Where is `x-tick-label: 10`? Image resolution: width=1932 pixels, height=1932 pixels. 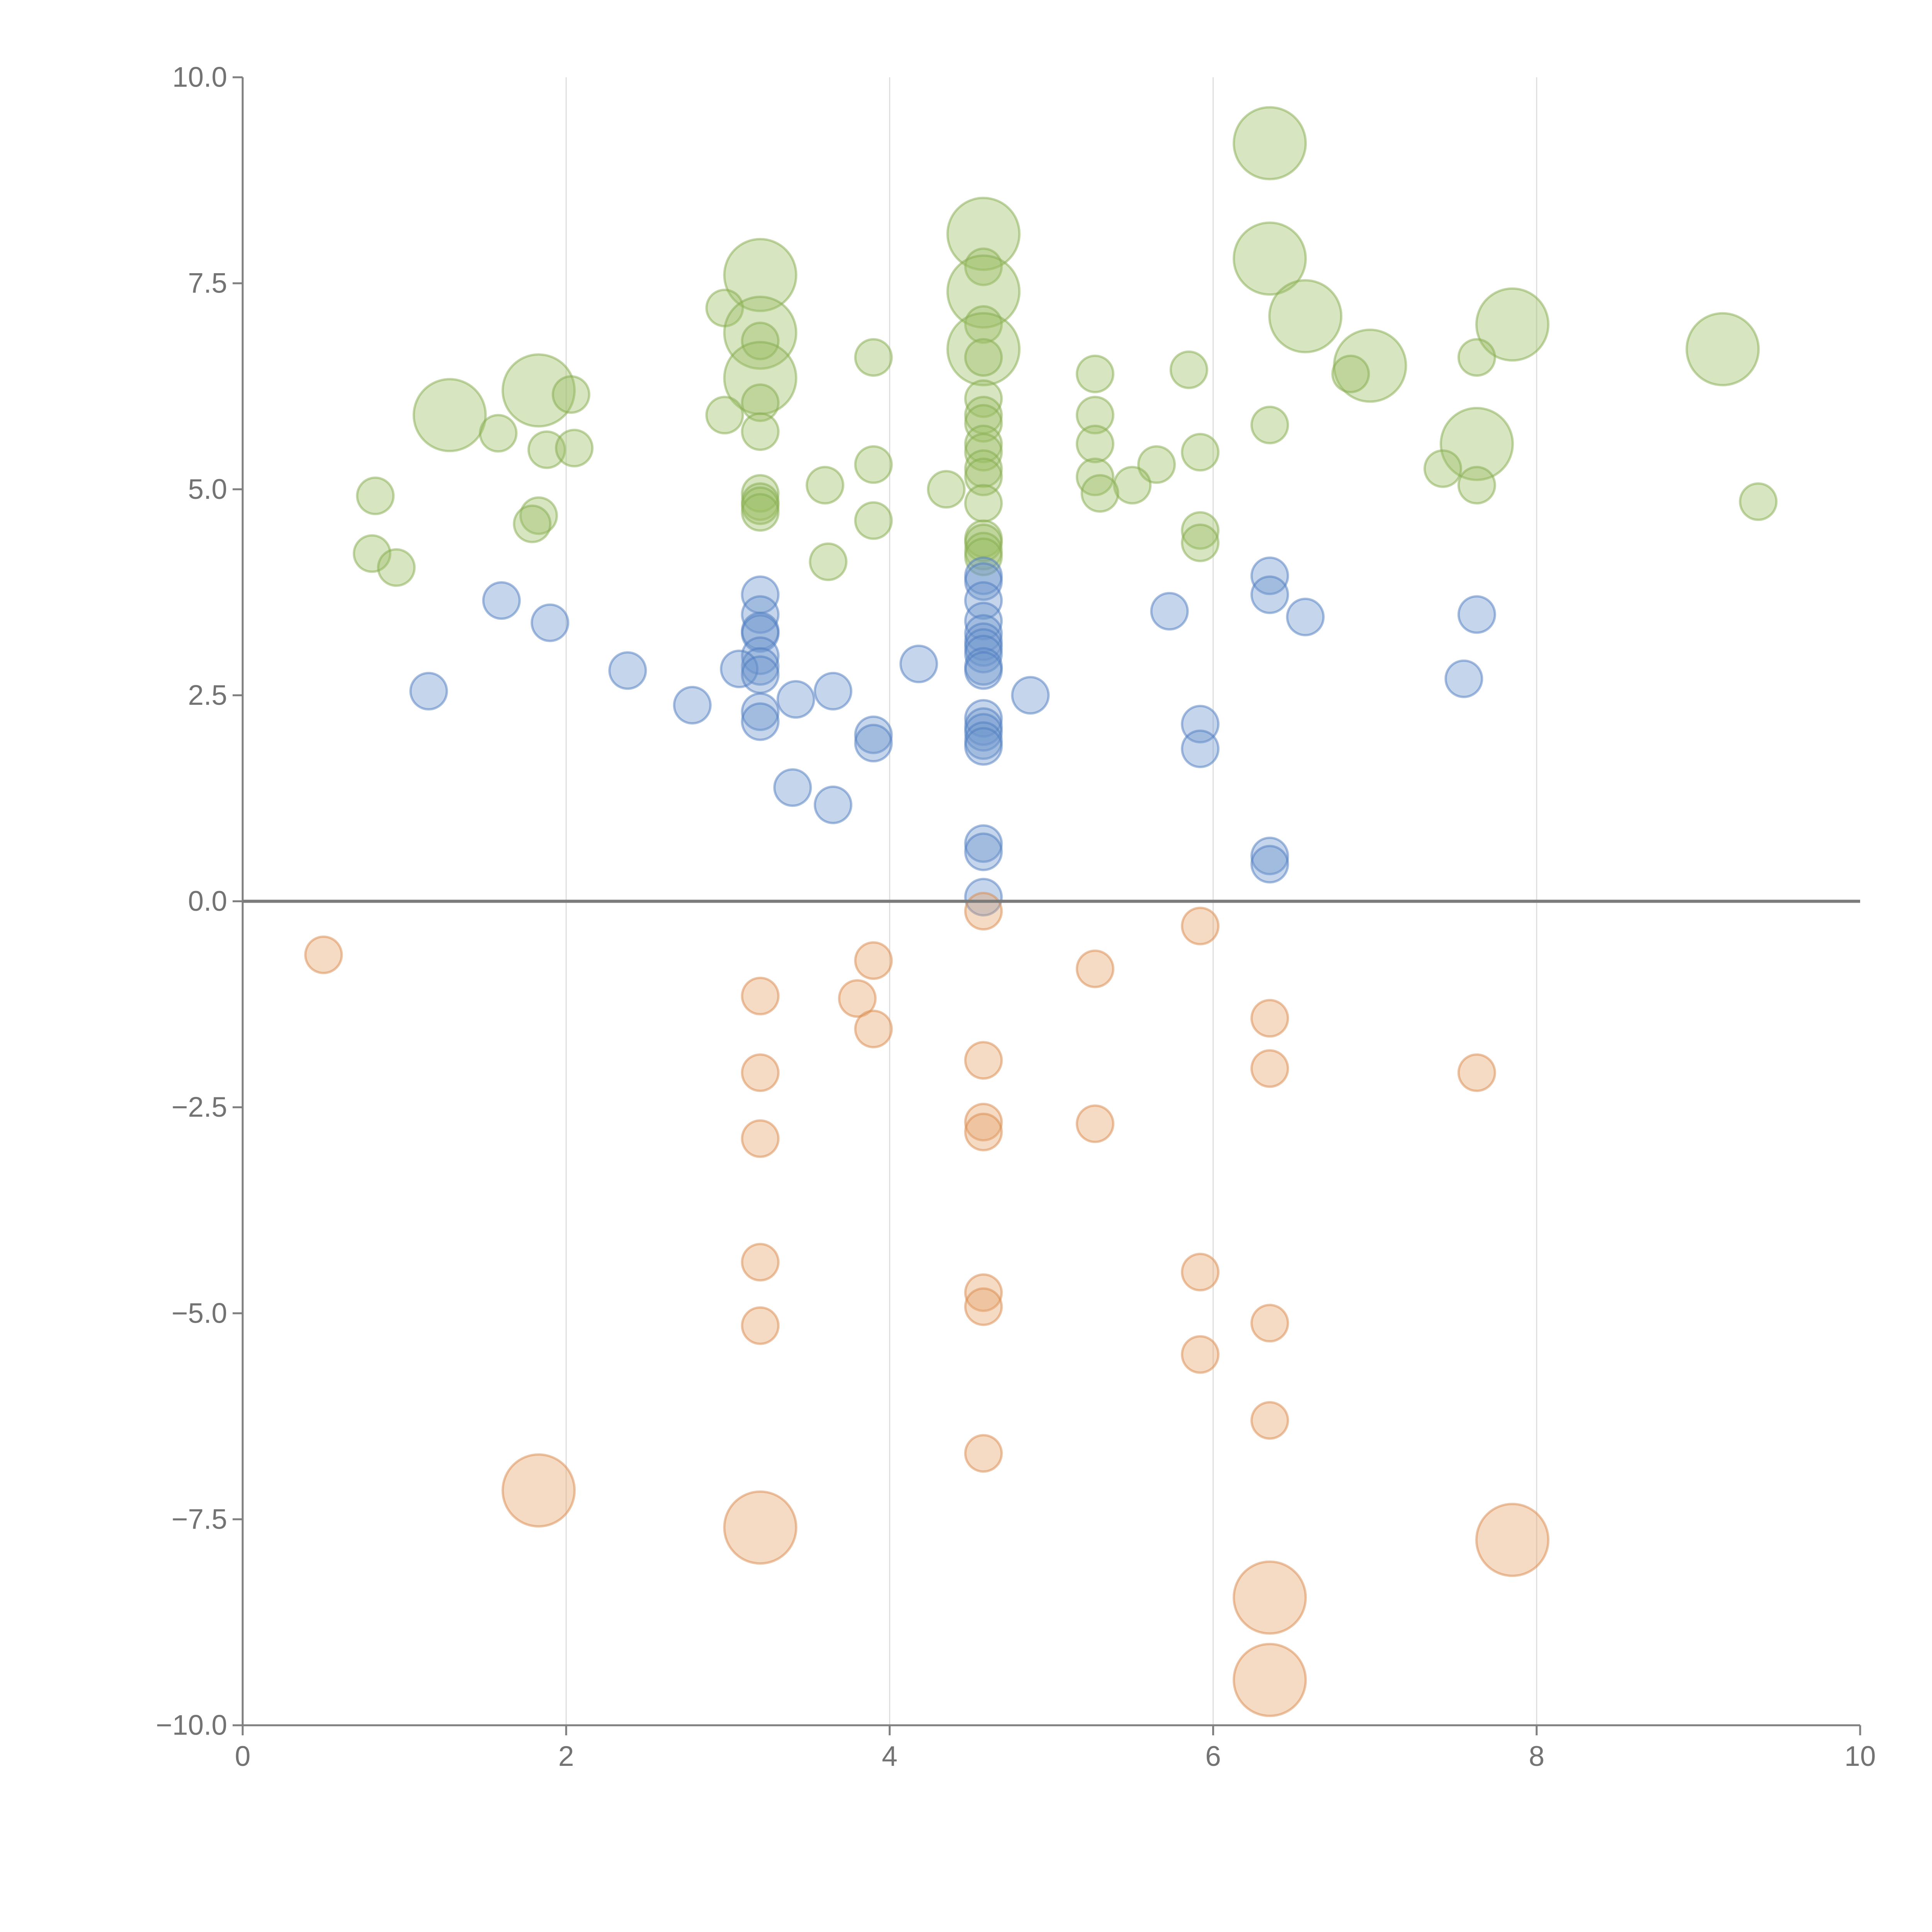 x-tick-label: 10 is located at coordinates (1860, 1756).